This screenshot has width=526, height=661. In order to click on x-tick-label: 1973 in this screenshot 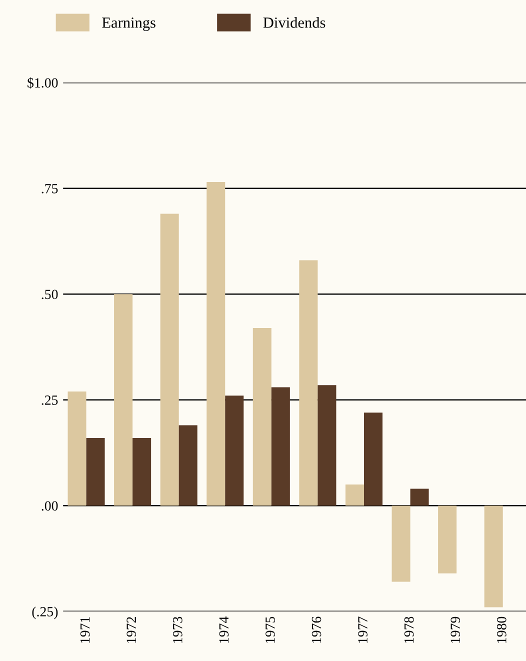, I will do `click(177, 629)`.